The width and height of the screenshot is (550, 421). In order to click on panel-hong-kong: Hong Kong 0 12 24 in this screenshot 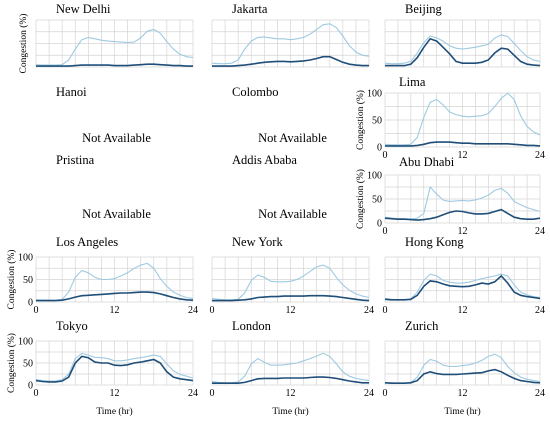, I will do `click(464, 275)`.